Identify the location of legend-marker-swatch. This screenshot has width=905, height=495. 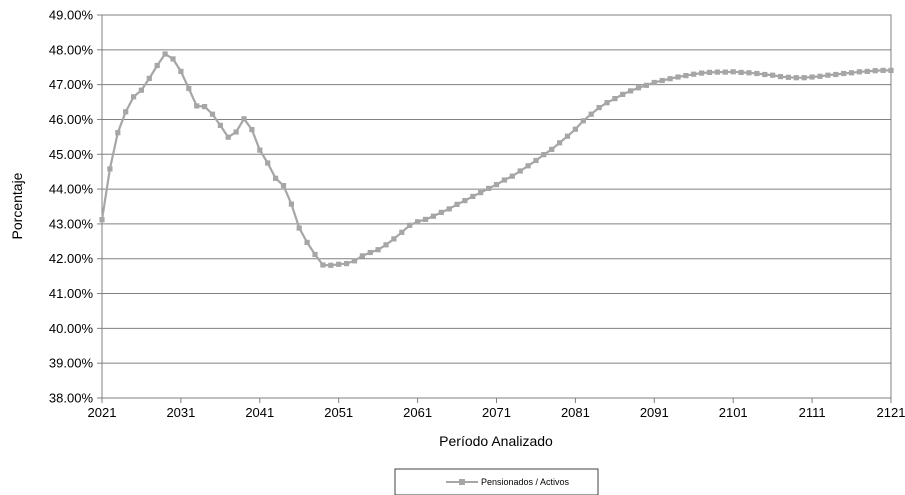
(462, 482).